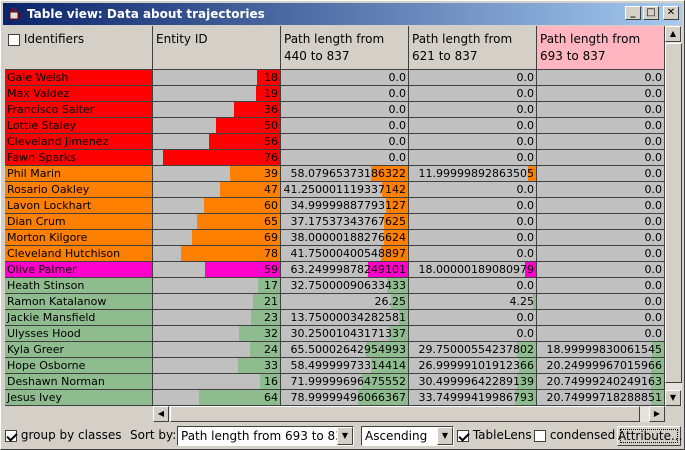 This screenshot has height=450, width=685. What do you see at coordinates (345, 436) in the screenshot?
I see `sort-by-dropdown-icon: ▼` at bounding box center [345, 436].